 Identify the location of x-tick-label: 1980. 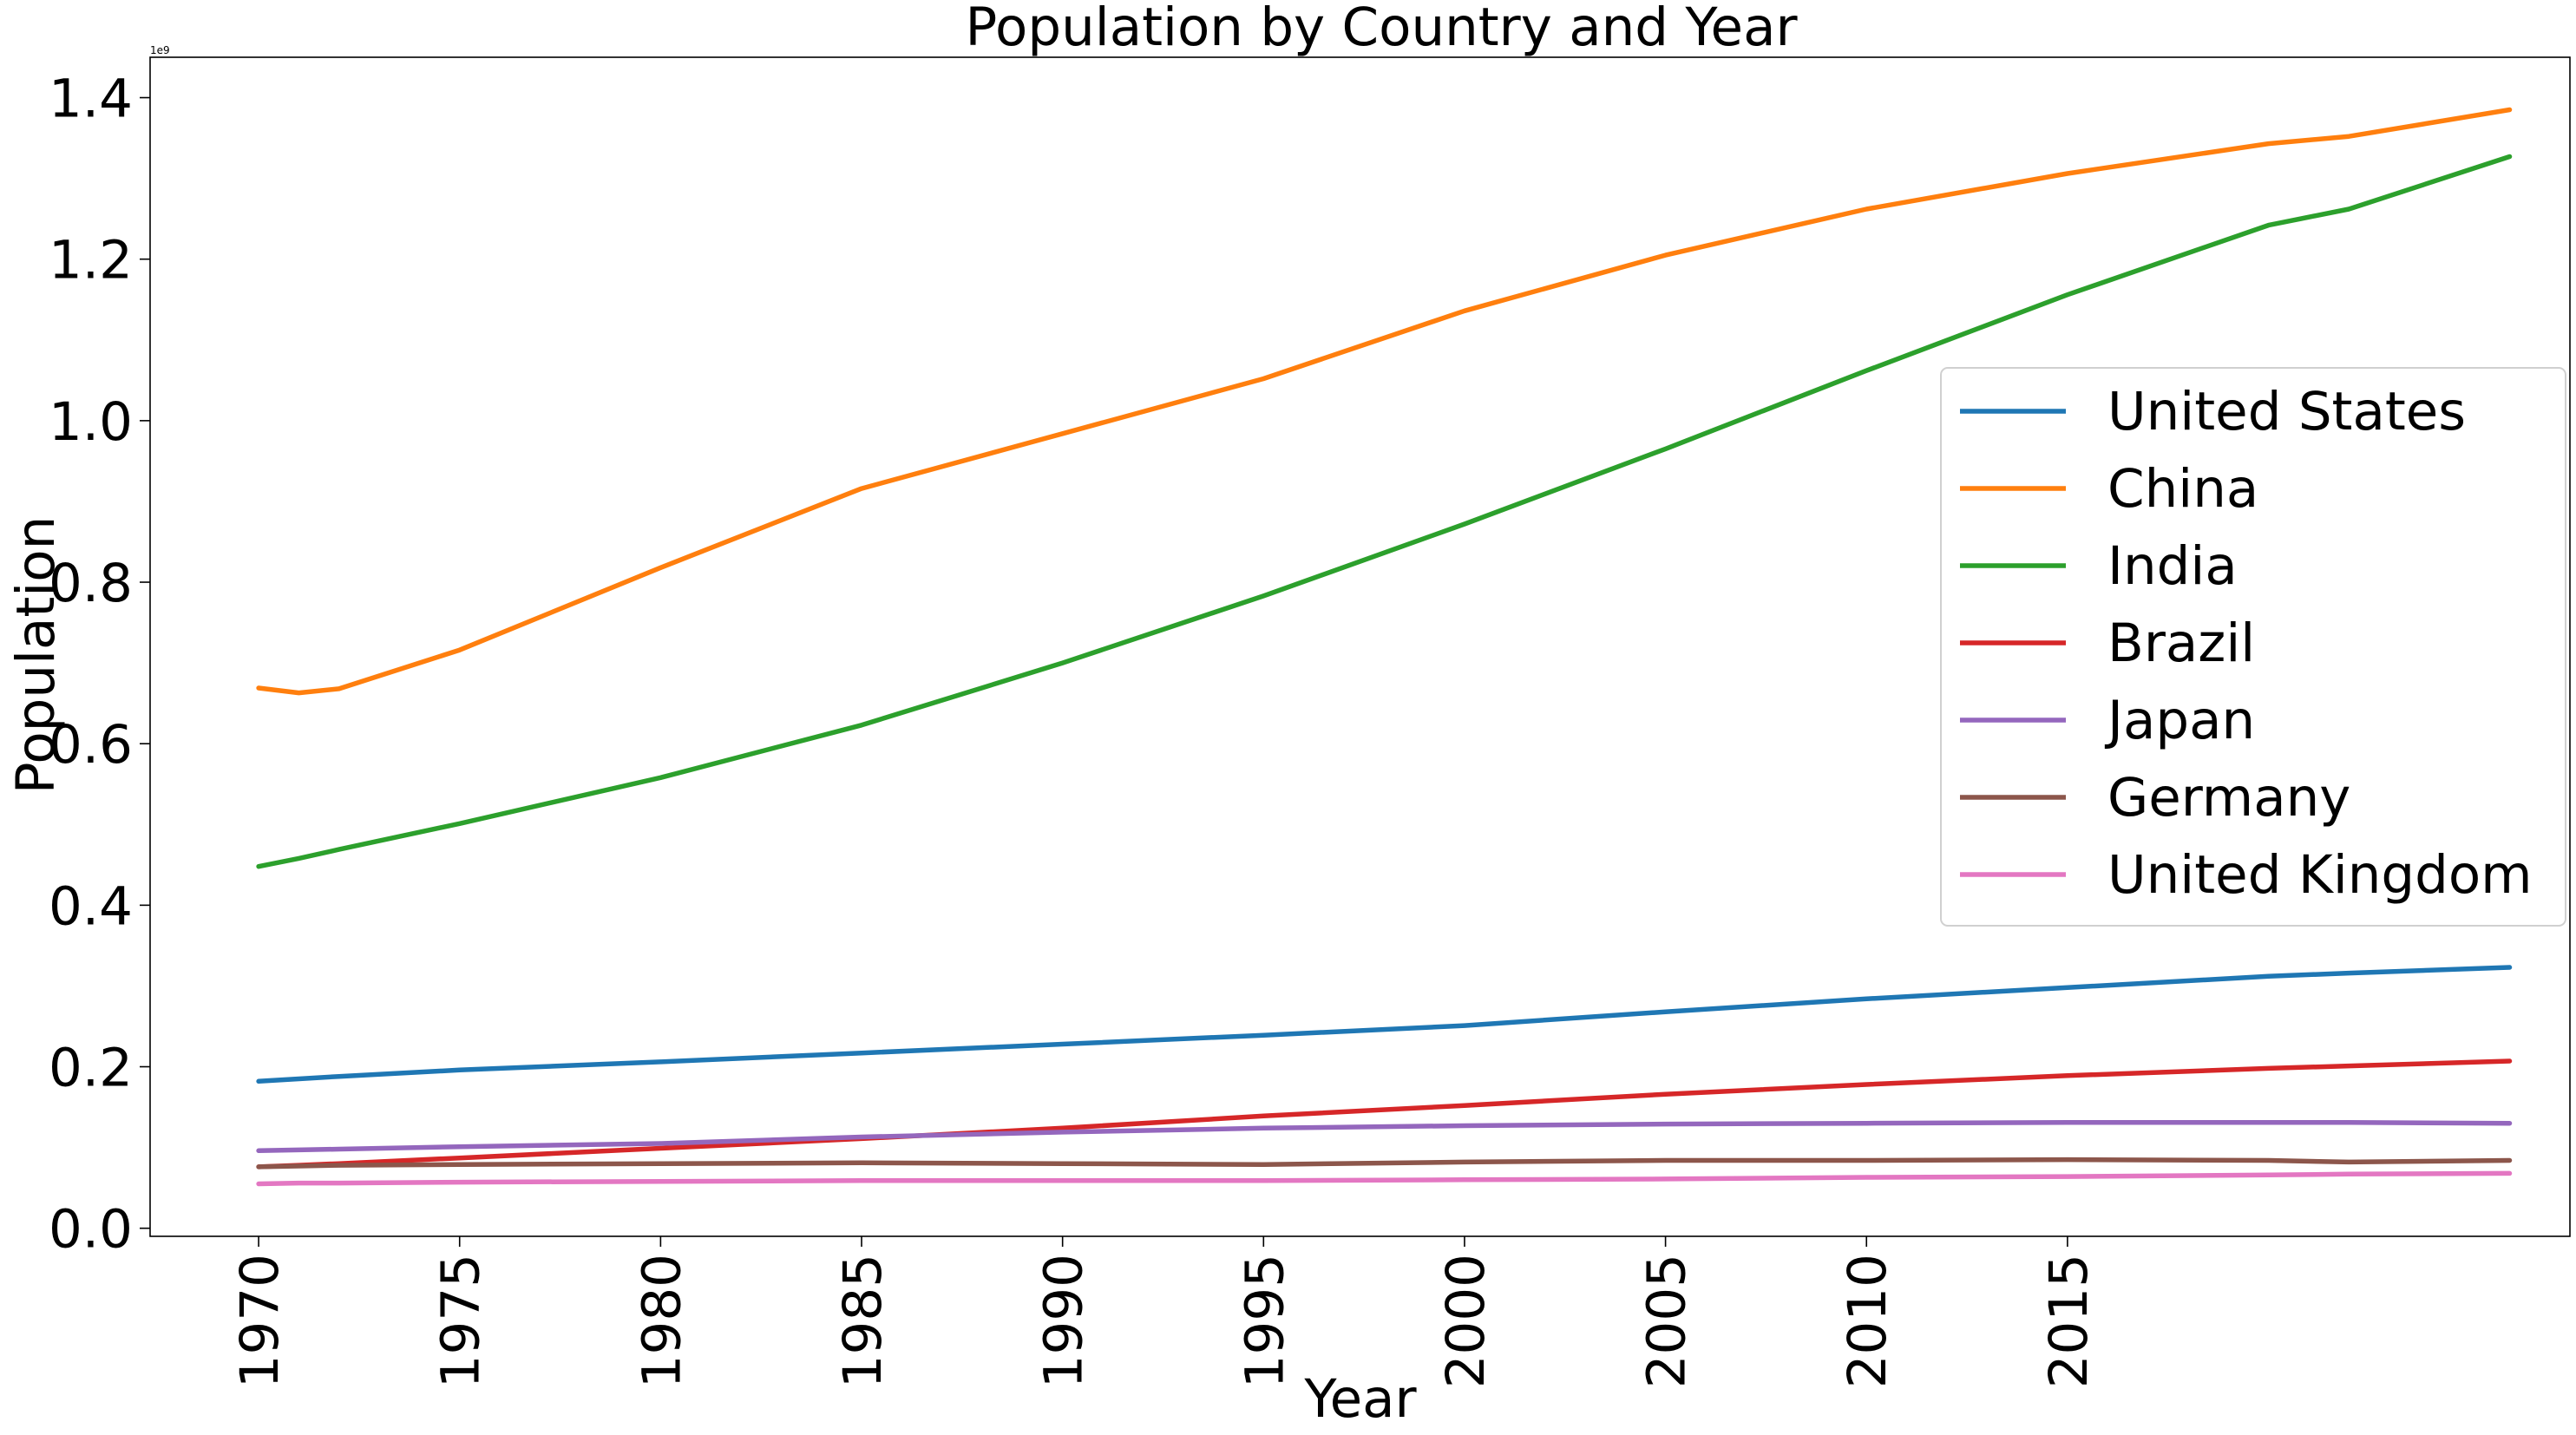
(661, 1321).